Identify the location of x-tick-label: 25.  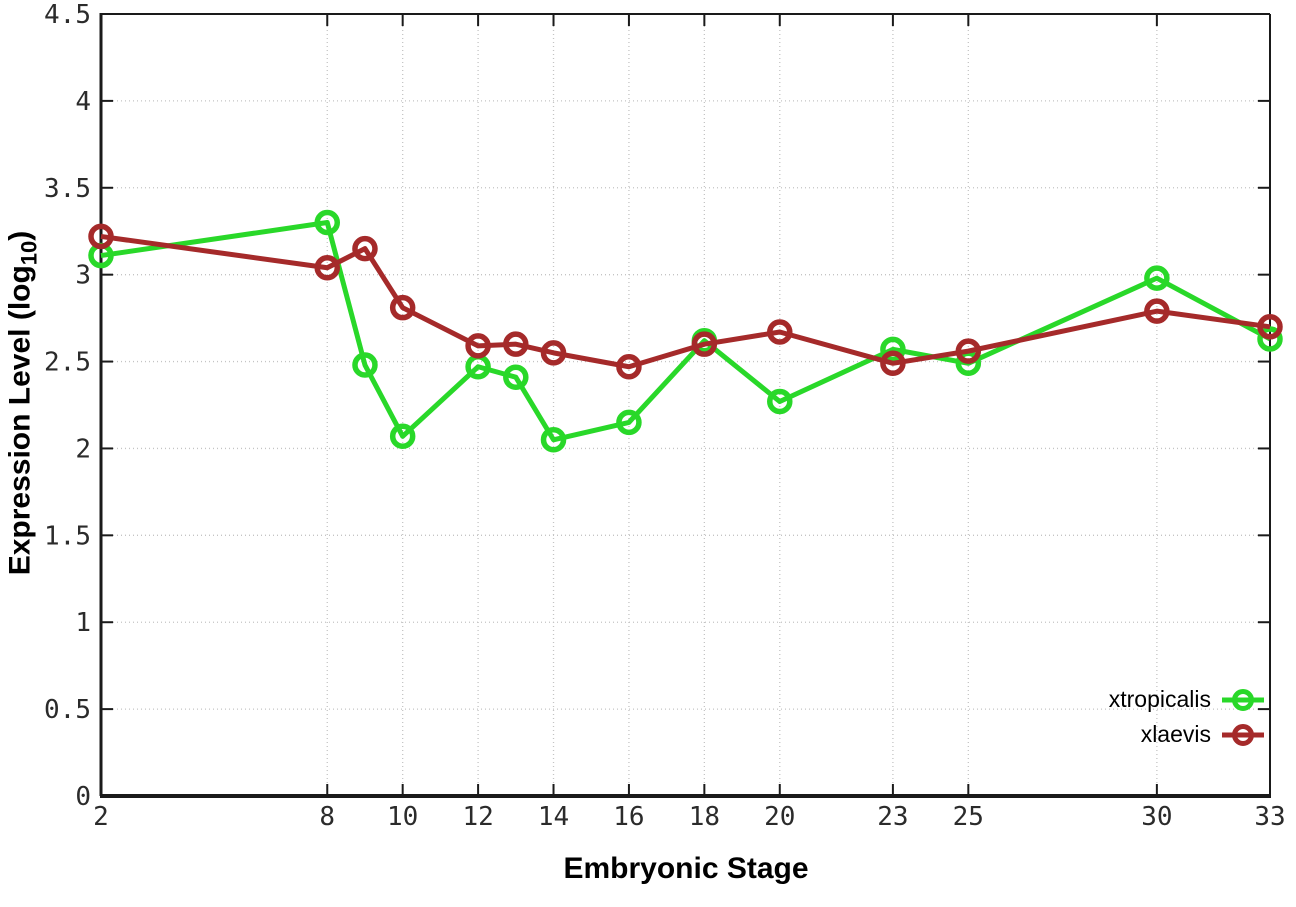
(968, 817).